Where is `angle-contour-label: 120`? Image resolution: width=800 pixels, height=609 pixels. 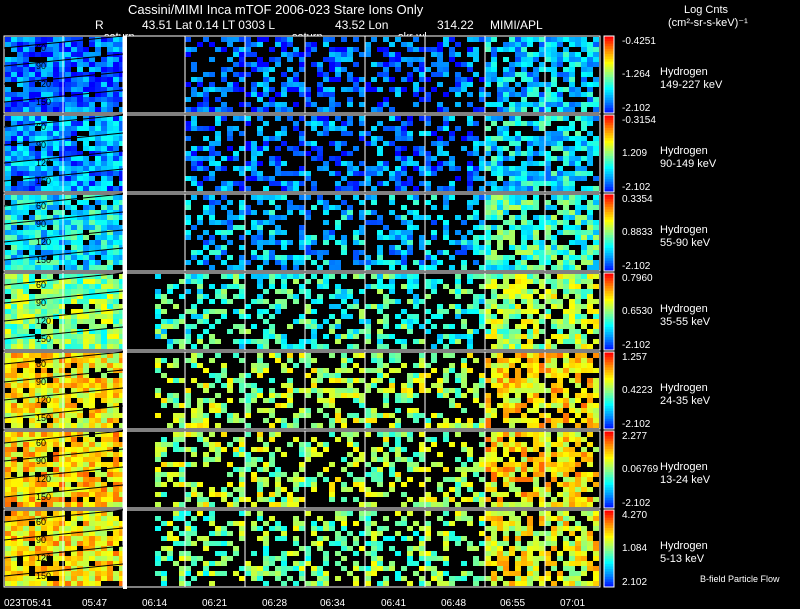
angle-contour-label: 120 is located at coordinates (43, 321).